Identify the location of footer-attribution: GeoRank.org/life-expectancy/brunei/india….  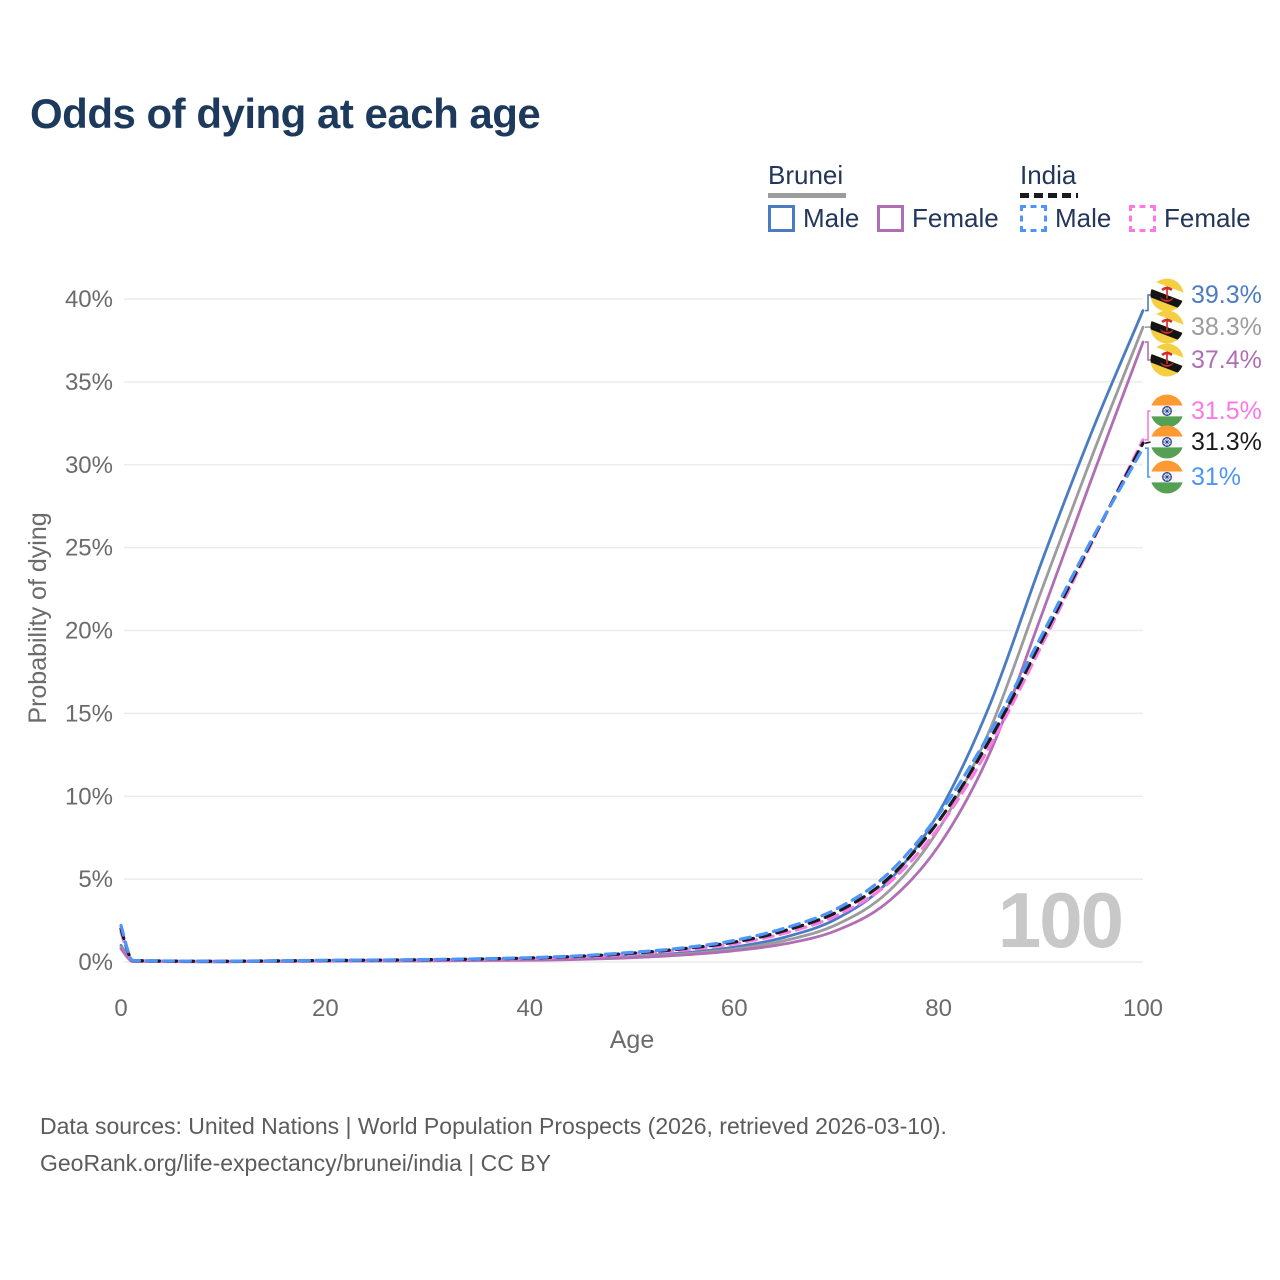
(295, 1163).